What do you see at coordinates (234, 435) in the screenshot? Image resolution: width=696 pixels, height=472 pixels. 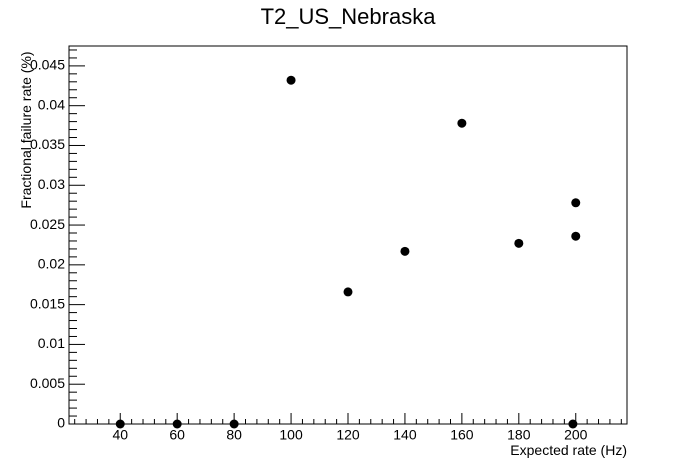 I see `x-tick-label: 80` at bounding box center [234, 435].